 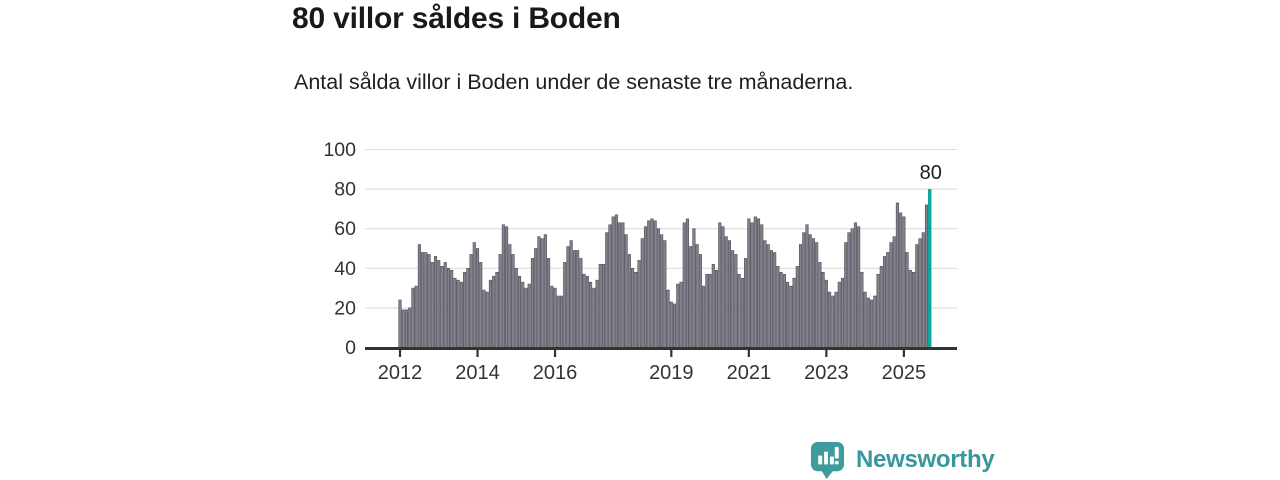 What do you see at coordinates (555, 373) in the screenshot?
I see `x-axis-tick-label: 2016` at bounding box center [555, 373].